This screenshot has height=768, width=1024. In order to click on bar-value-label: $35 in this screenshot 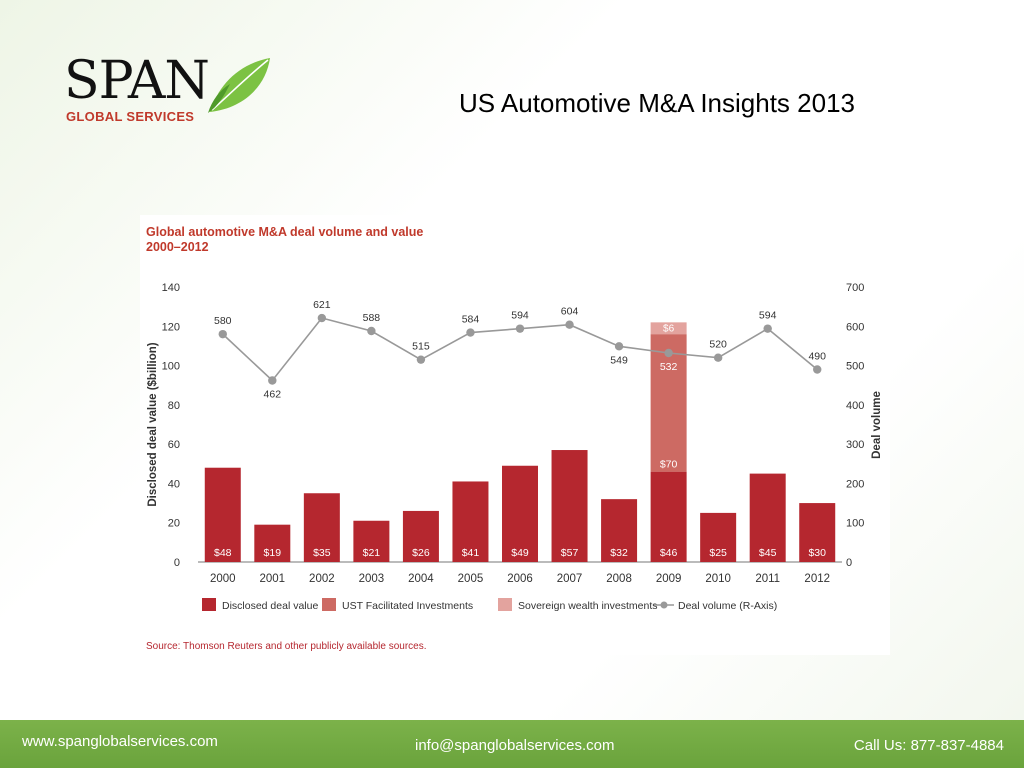, I will do `click(322, 553)`.